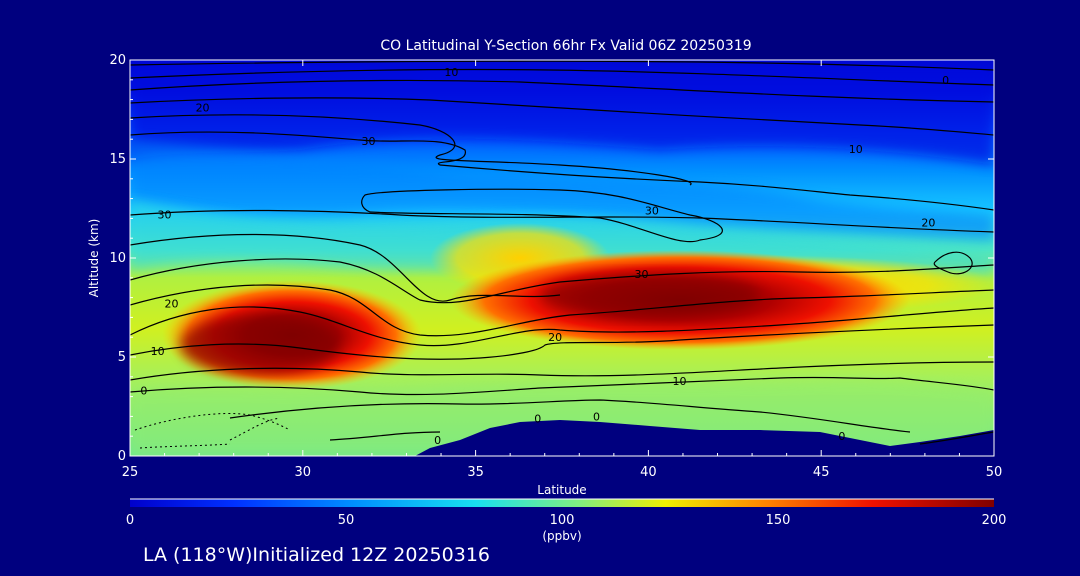  I want to click on y-axis-label: Altitude (km), so click(94, 258).